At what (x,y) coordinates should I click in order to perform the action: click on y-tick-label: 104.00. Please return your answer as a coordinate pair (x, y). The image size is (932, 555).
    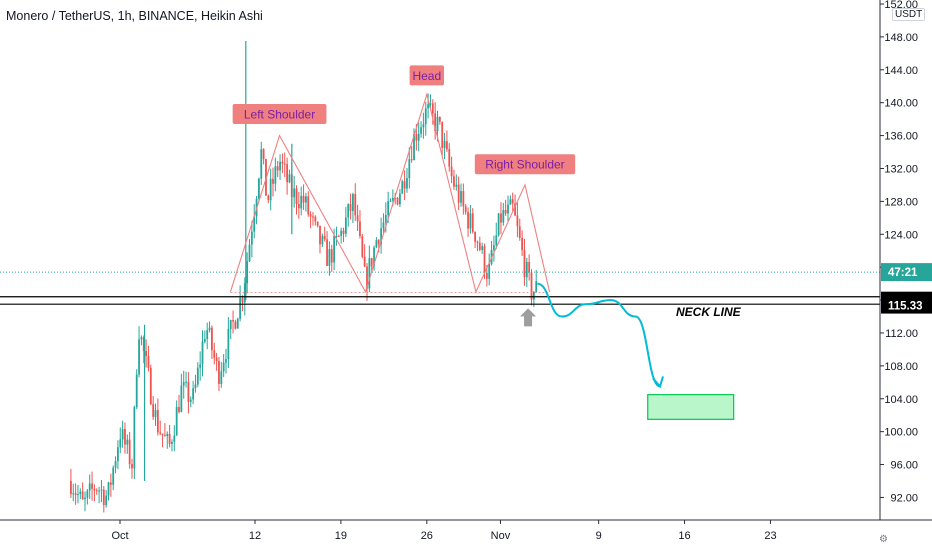
    Looking at the image, I should click on (901, 400).